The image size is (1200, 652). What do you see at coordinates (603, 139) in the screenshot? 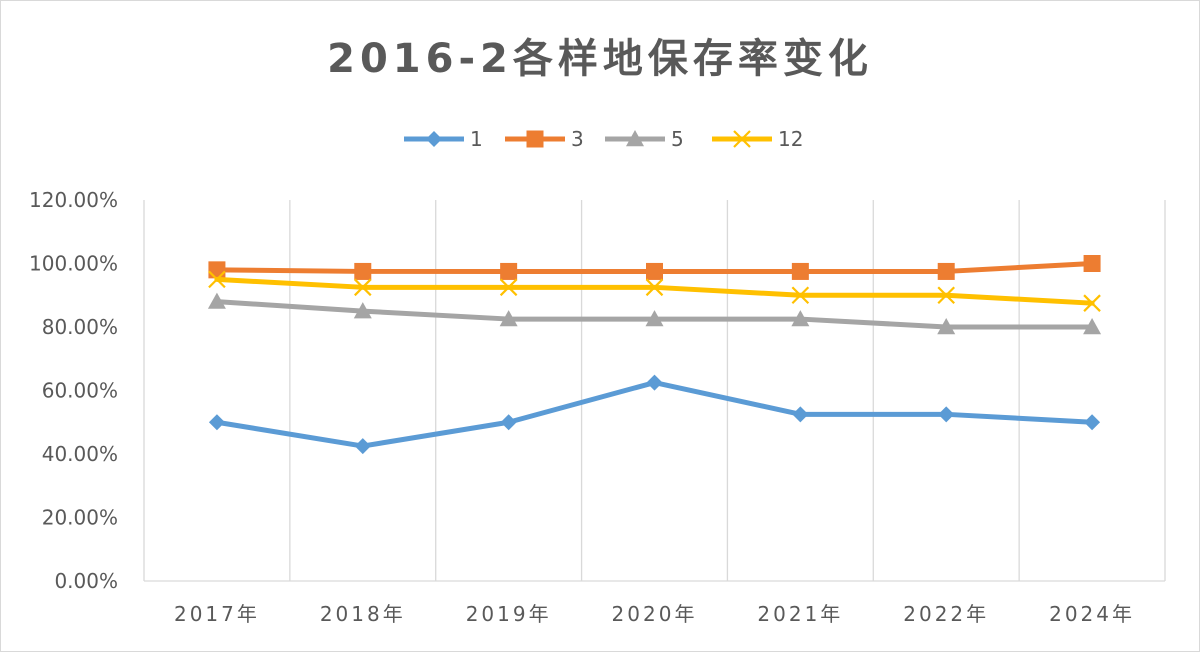
I see `legend: 1 3 5 12` at bounding box center [603, 139].